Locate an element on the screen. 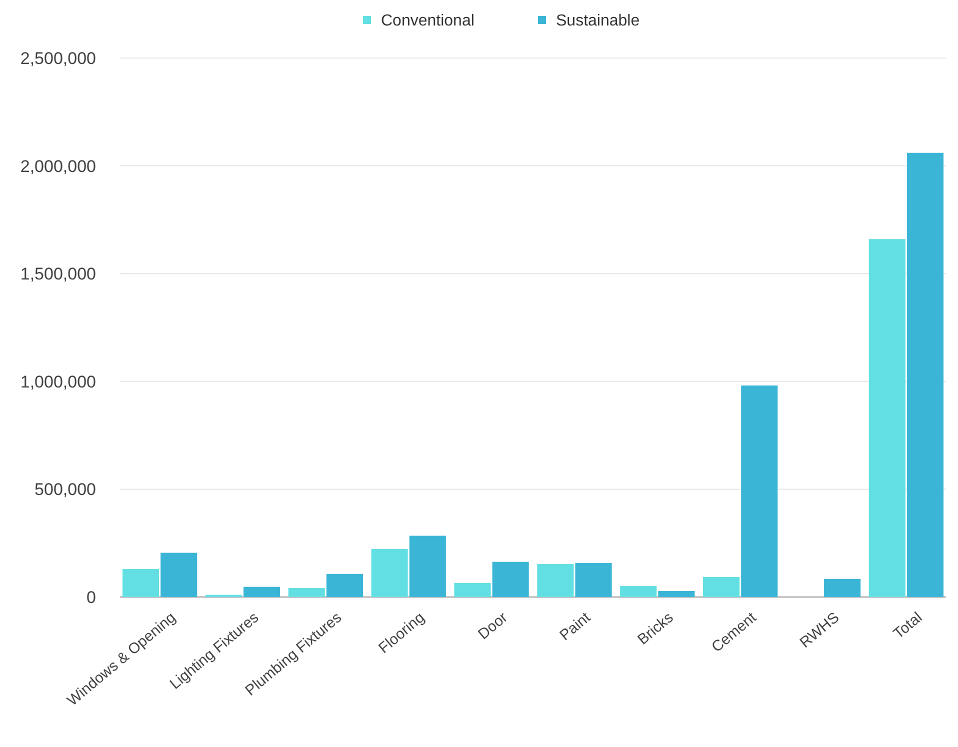  y-tick-label: 2,500,000 is located at coordinates (58, 58).